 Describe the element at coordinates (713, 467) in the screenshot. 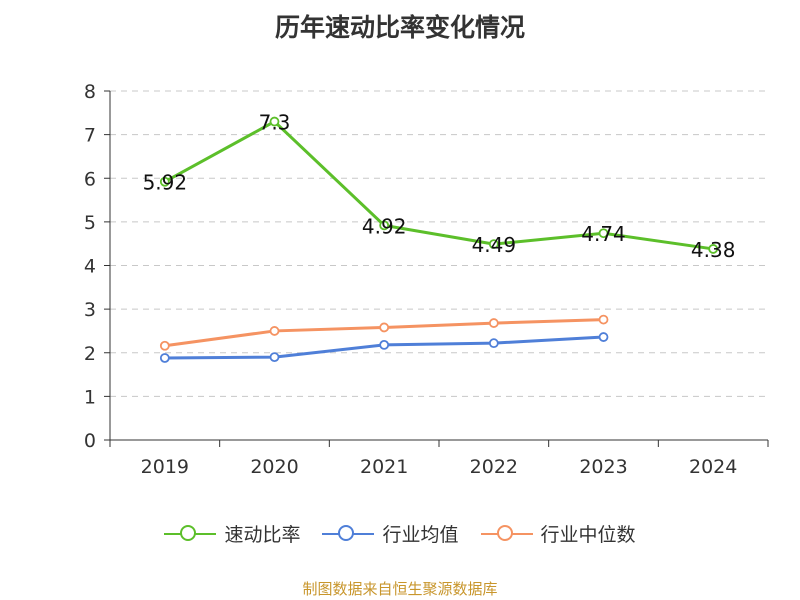

I see `x-tick-label: 2024` at that location.